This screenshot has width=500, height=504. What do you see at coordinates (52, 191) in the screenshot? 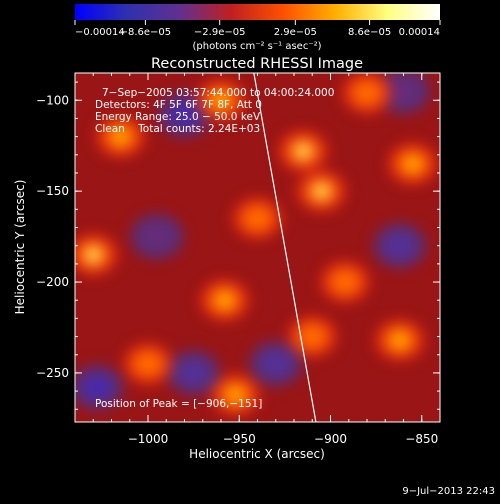
I see `y-tick-label: −150` at bounding box center [52, 191].